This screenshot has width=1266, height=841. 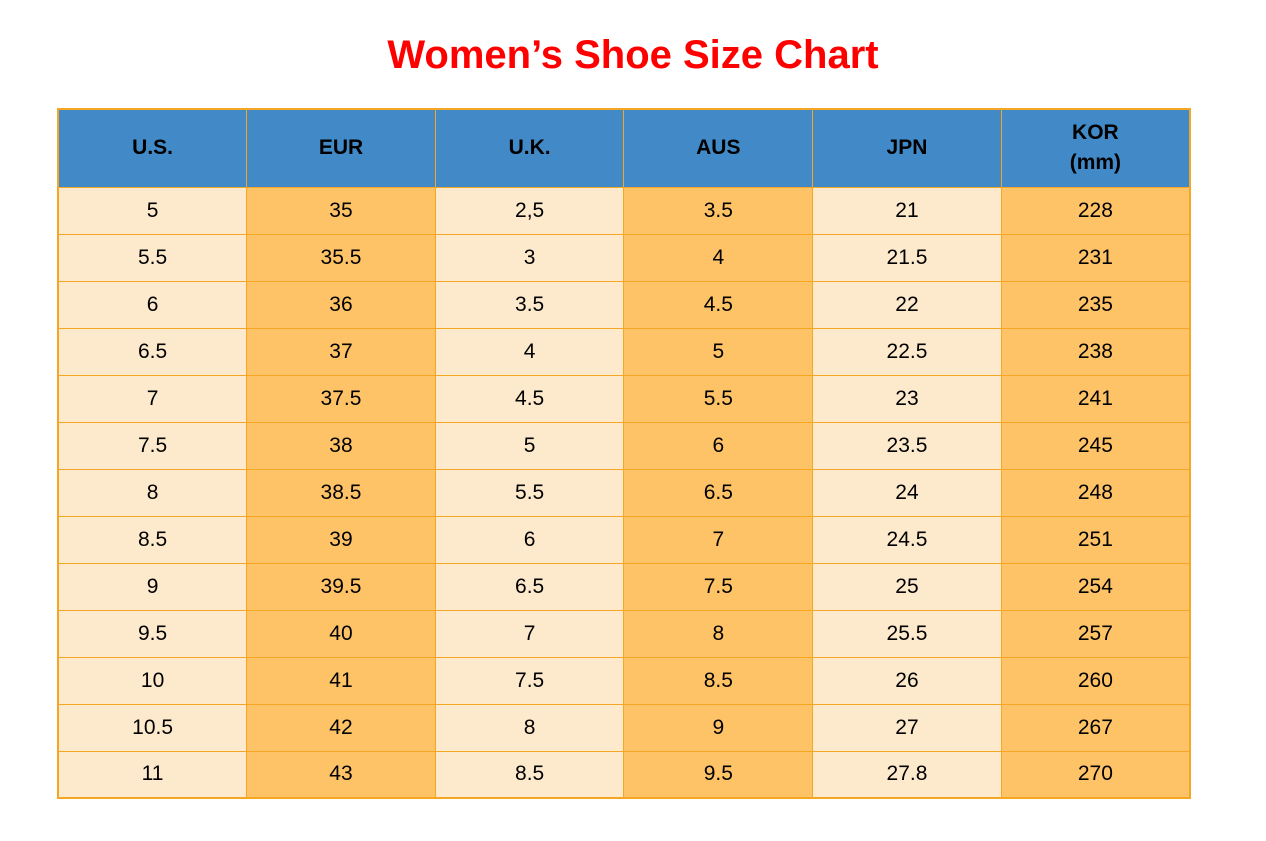 I want to click on table-cell: 228, so click(x=1095, y=210).